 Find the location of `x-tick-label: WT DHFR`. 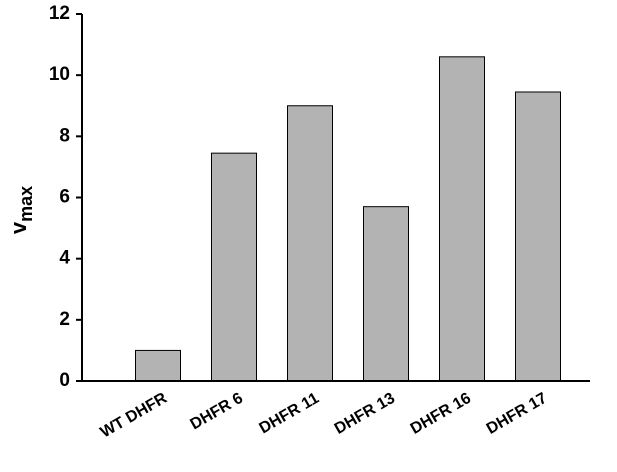

x-tick-label: WT DHFR is located at coordinates (134, 416).